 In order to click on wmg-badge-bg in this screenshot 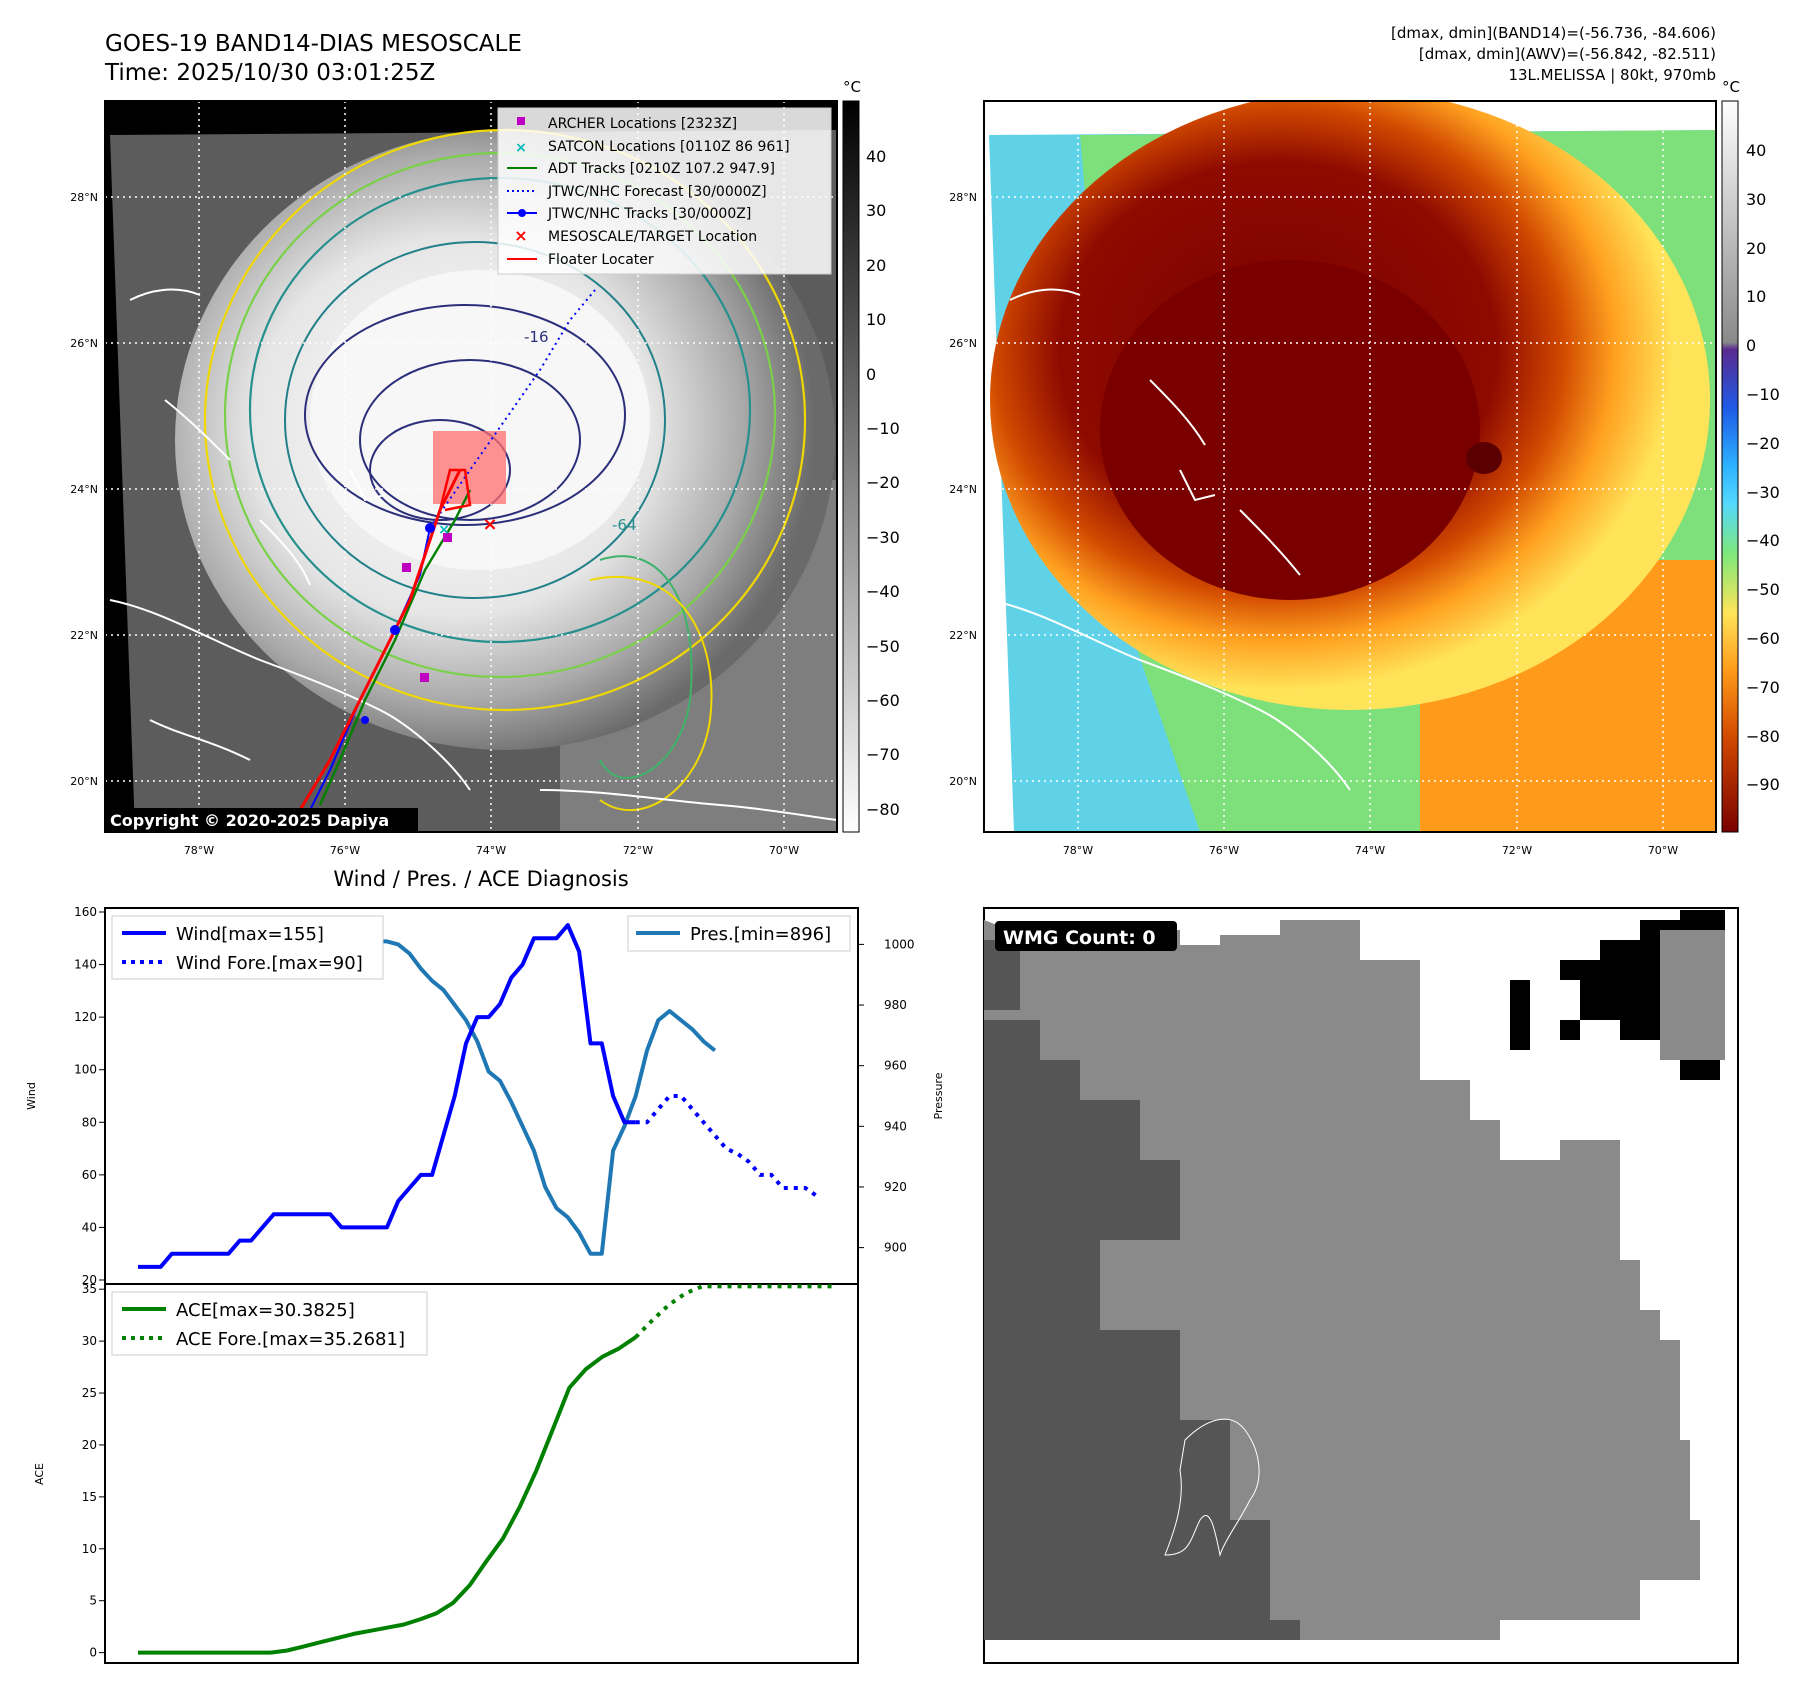, I will do `click(1086, 936)`.